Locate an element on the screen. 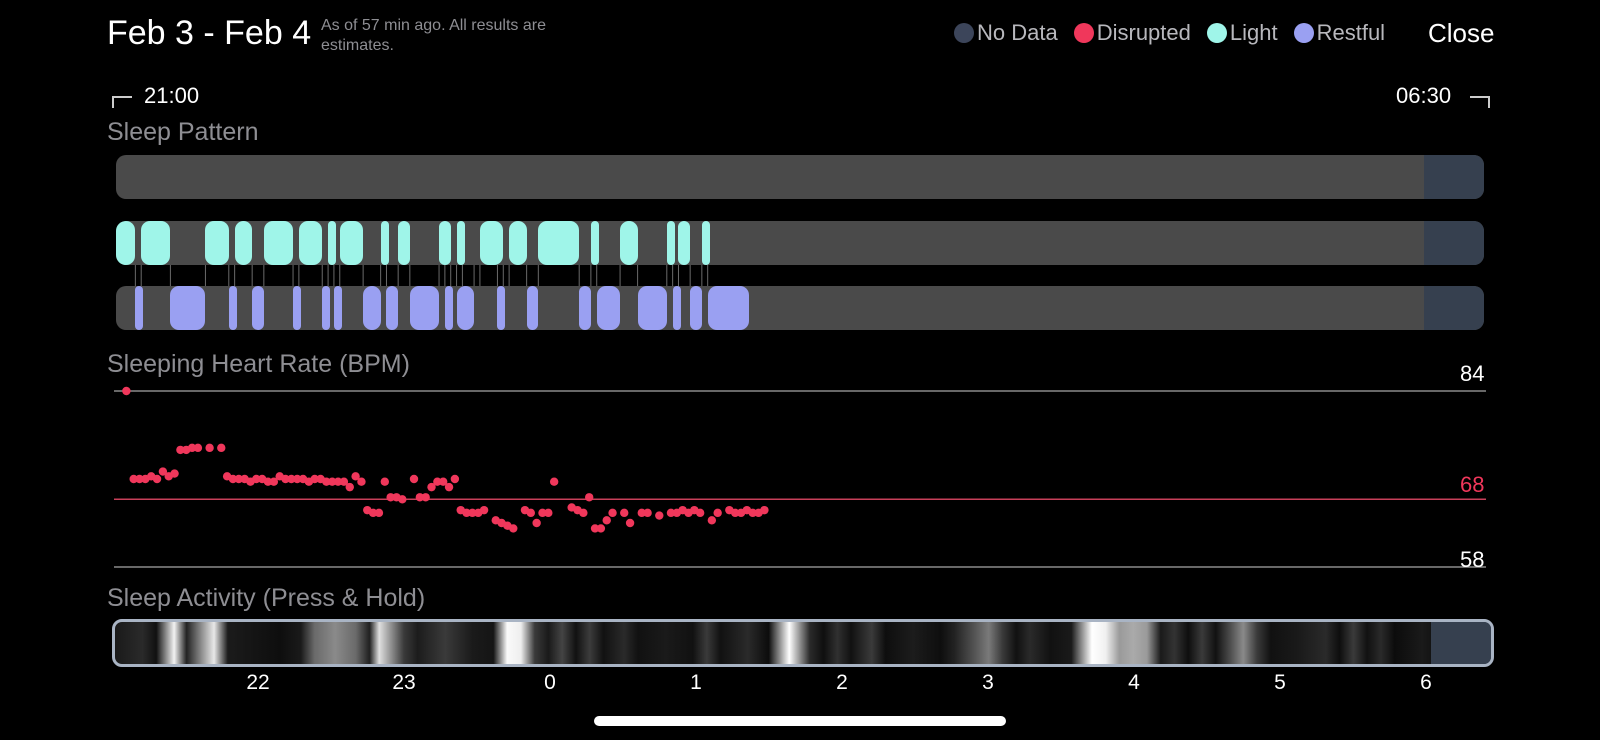 The width and height of the screenshot is (1600, 740). legend: No Data Disrupted Light Restful is located at coordinates (1169, 33).